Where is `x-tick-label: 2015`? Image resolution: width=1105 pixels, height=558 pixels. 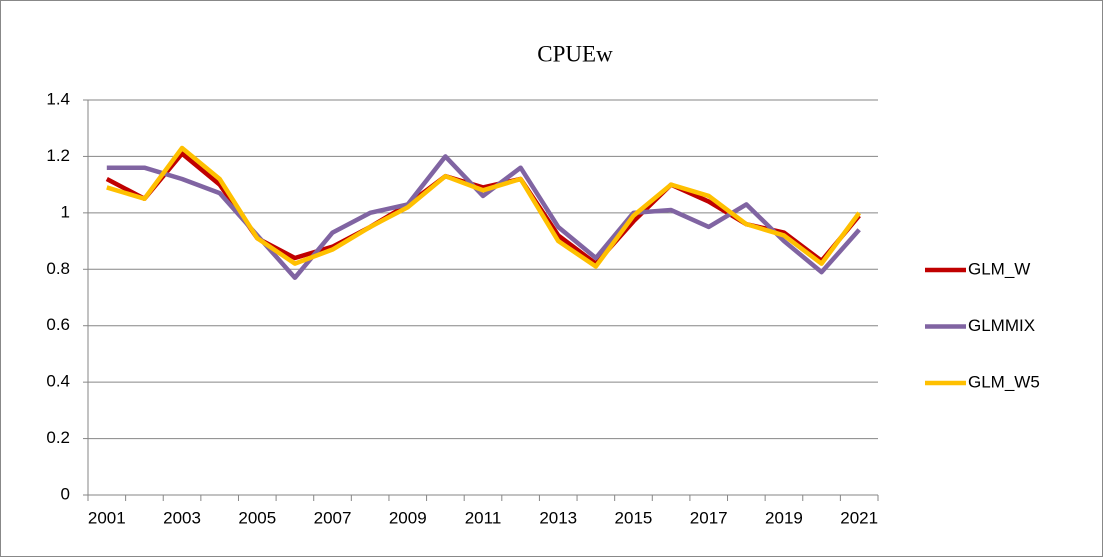 x-tick-label: 2015 is located at coordinates (634, 517).